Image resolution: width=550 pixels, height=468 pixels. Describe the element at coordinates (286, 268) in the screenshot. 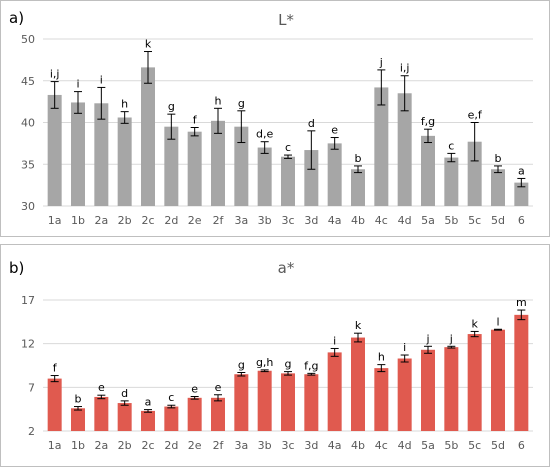

I see `chart-title: a*` at that location.